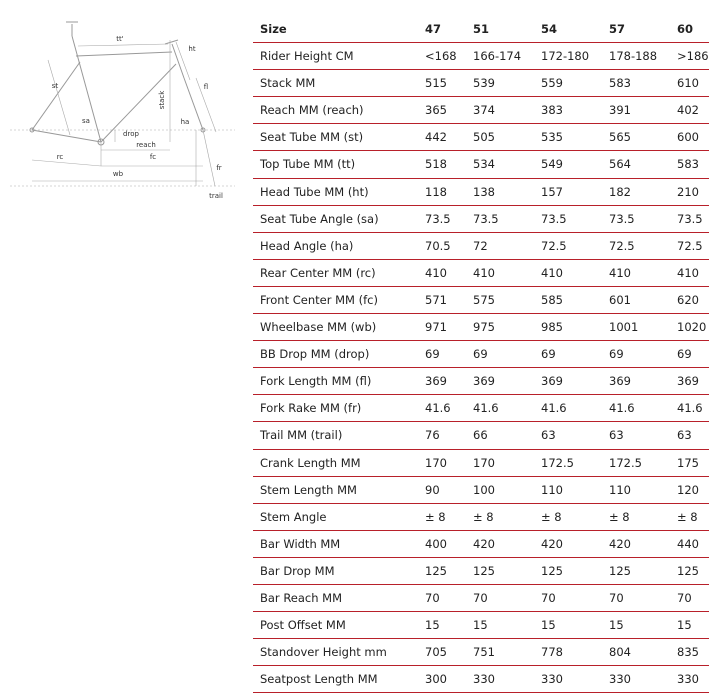 Image resolution: width=709 pixels, height=698 pixels. I want to click on cell-value: 778, so click(552, 652).